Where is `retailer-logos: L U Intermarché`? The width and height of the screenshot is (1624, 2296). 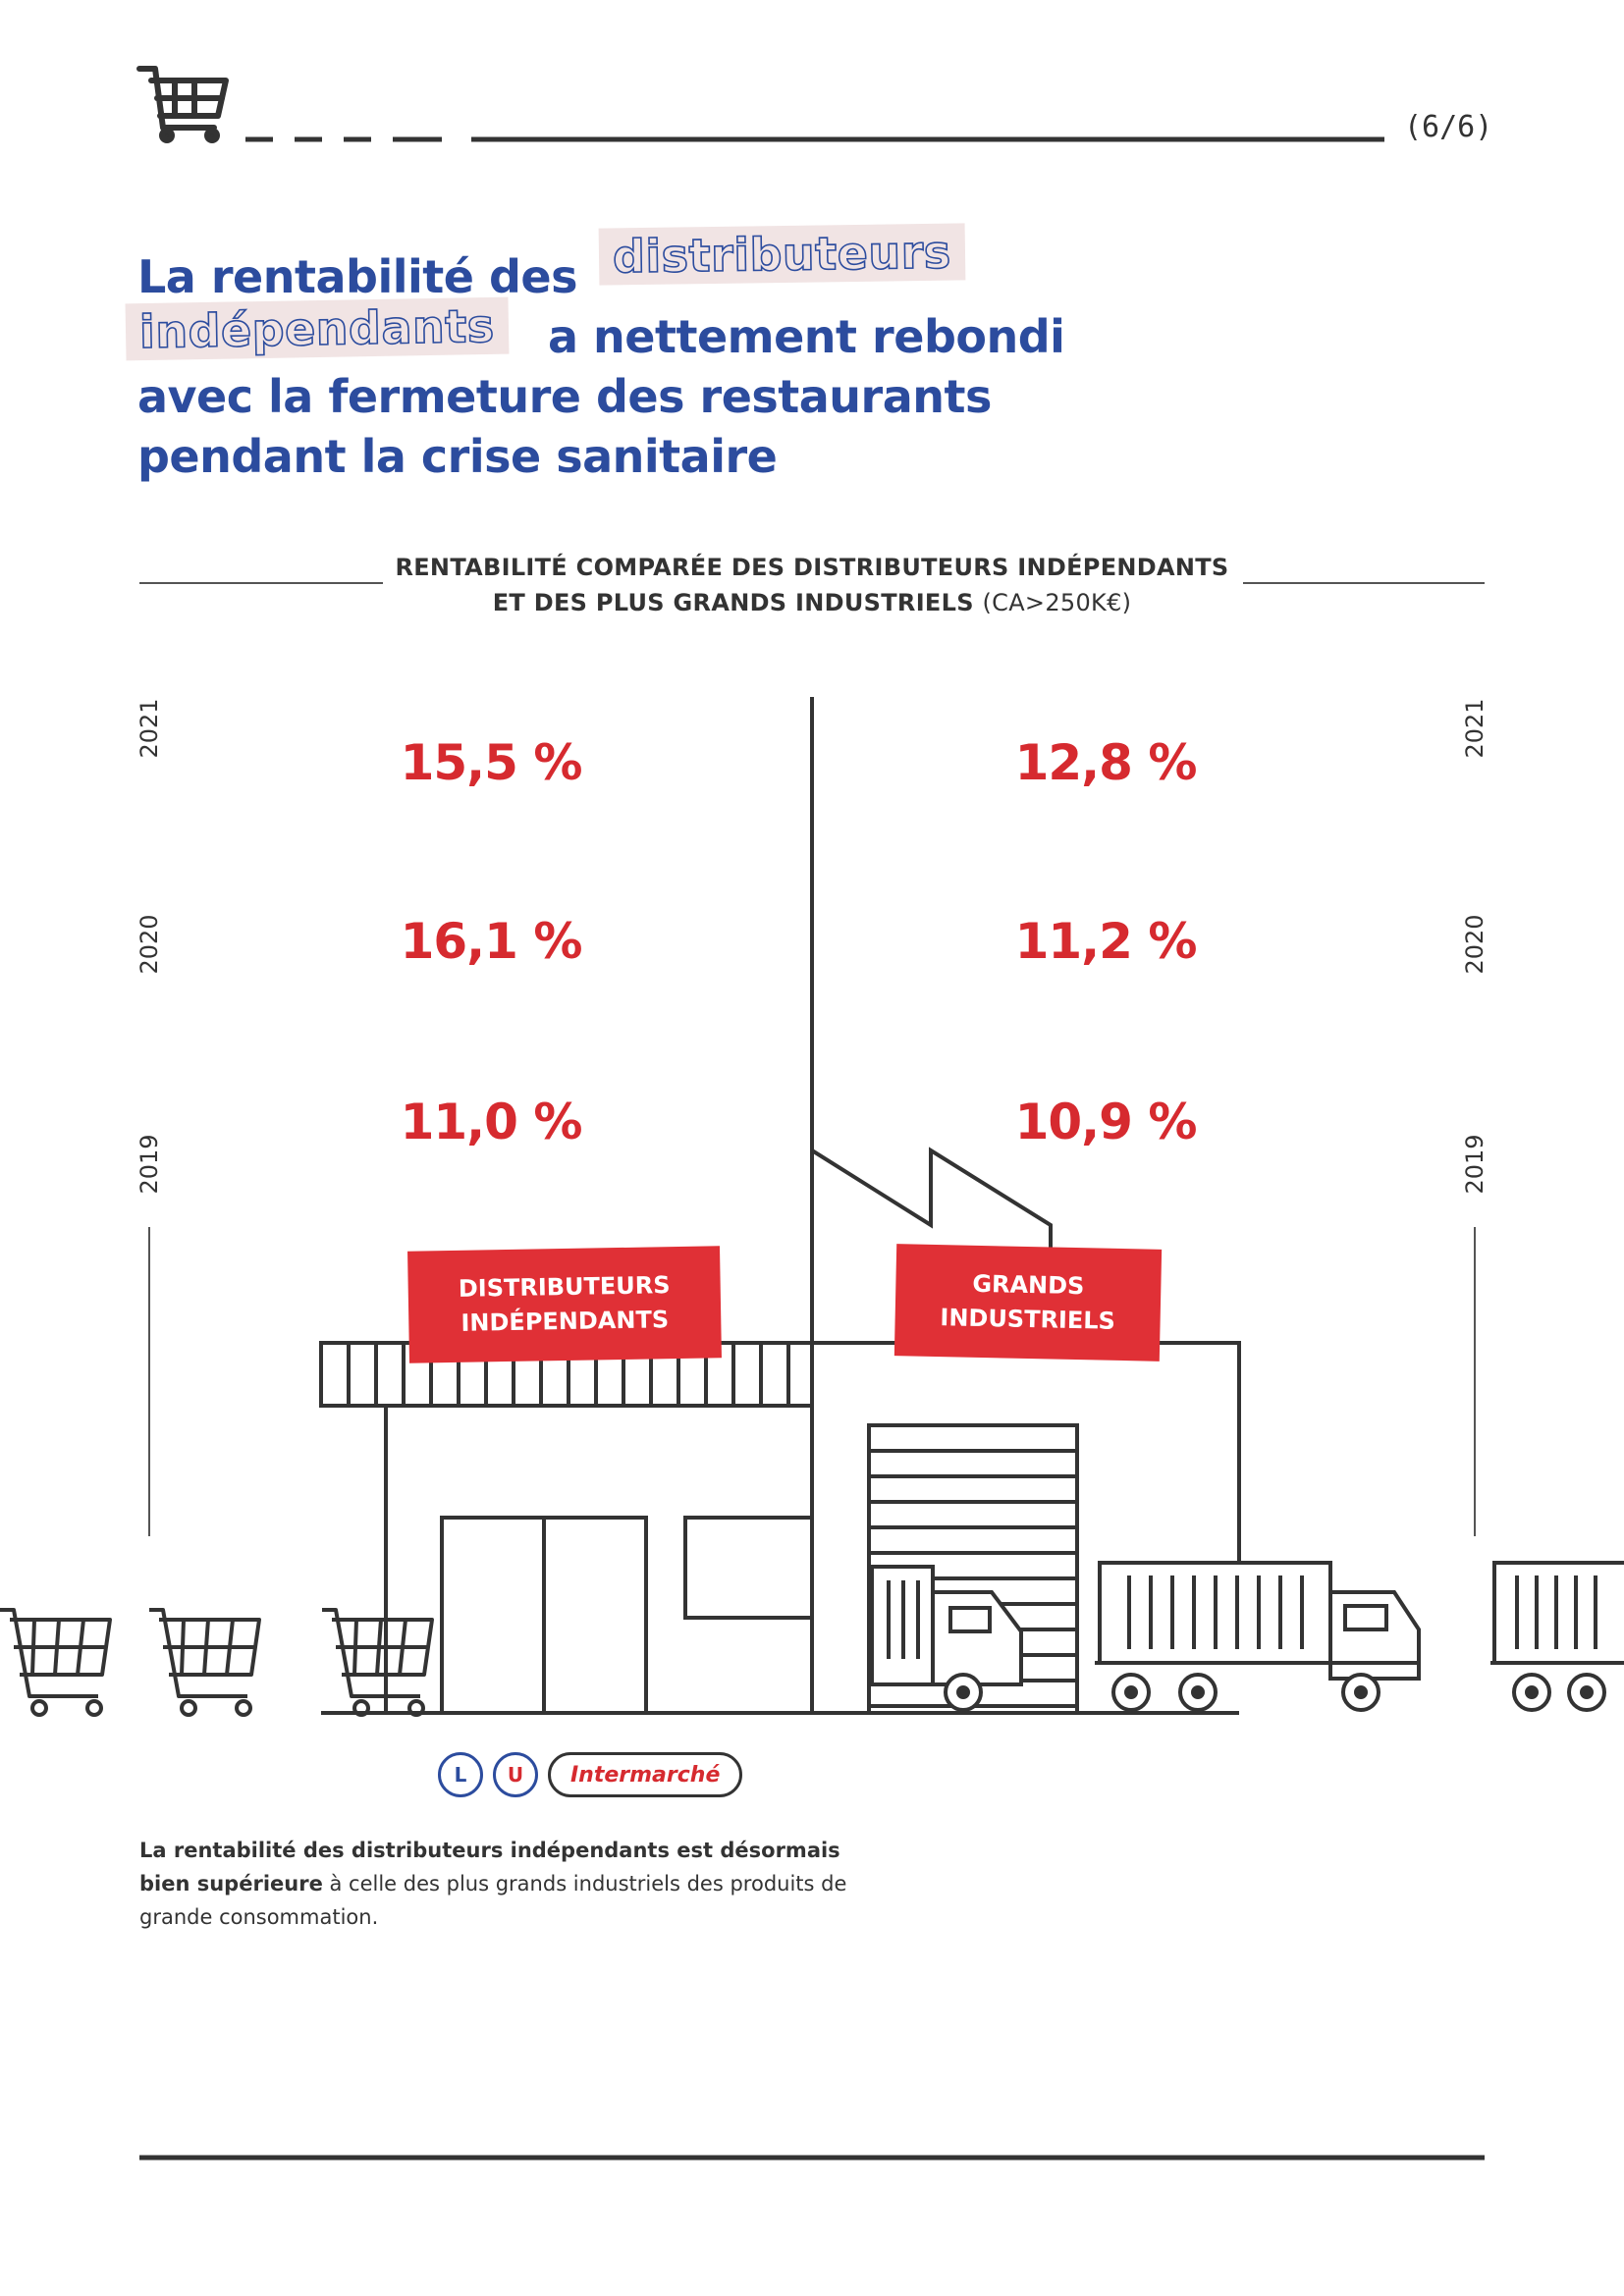
retailer-logos: L U Intermarché is located at coordinates (590, 1774).